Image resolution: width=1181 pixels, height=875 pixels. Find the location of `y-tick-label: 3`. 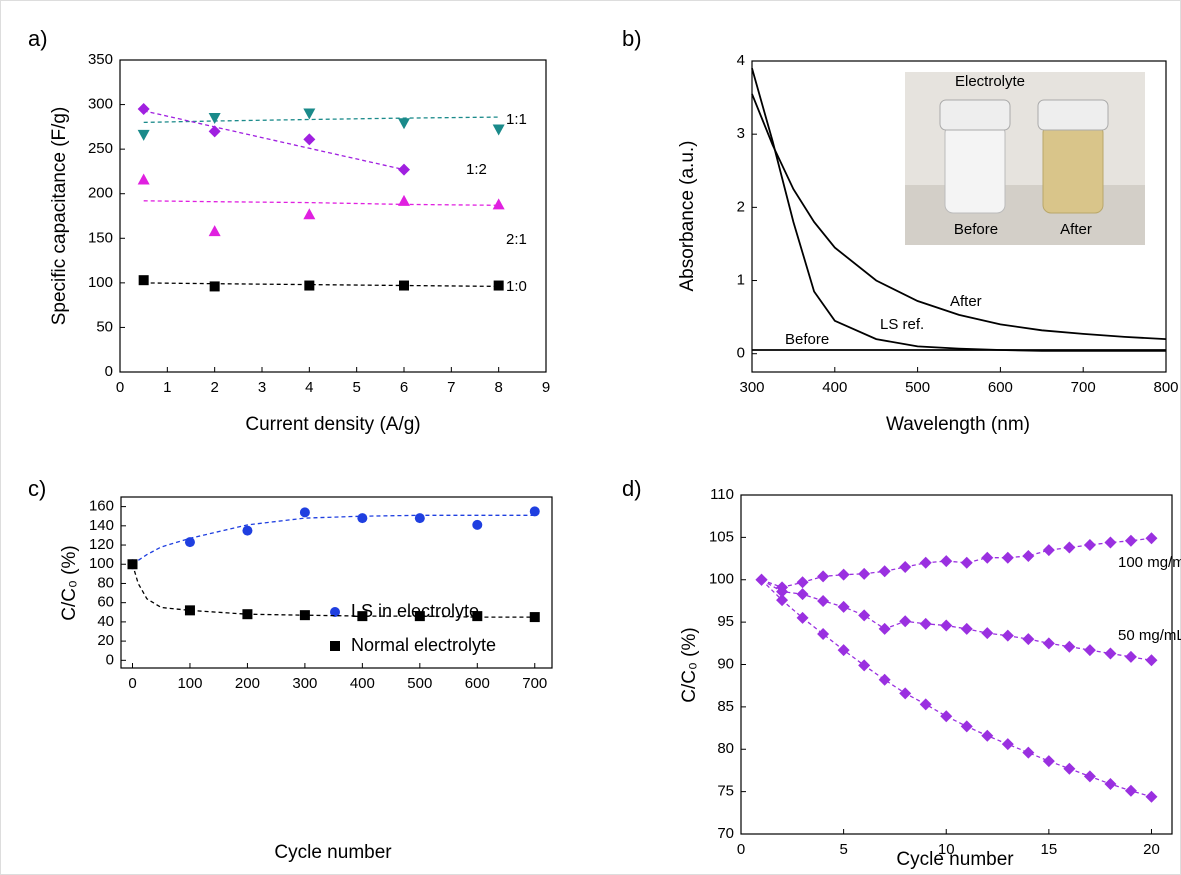

y-tick-label: 3 is located at coordinates (741, 133).